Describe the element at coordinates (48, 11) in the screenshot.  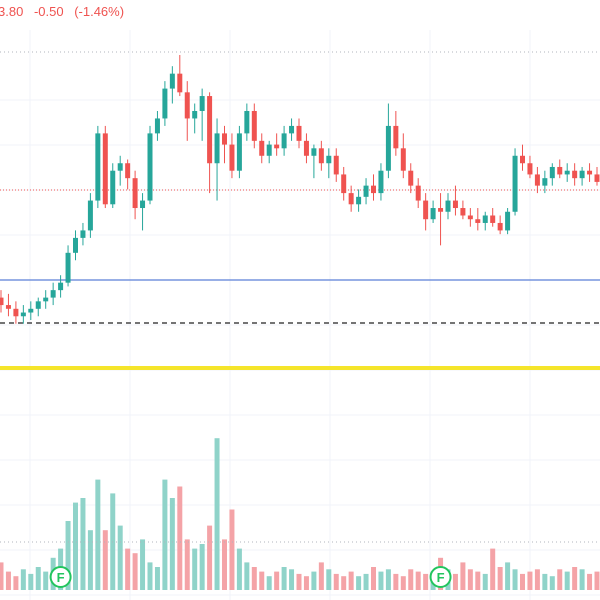
I see `price-change: -0.50` at that location.